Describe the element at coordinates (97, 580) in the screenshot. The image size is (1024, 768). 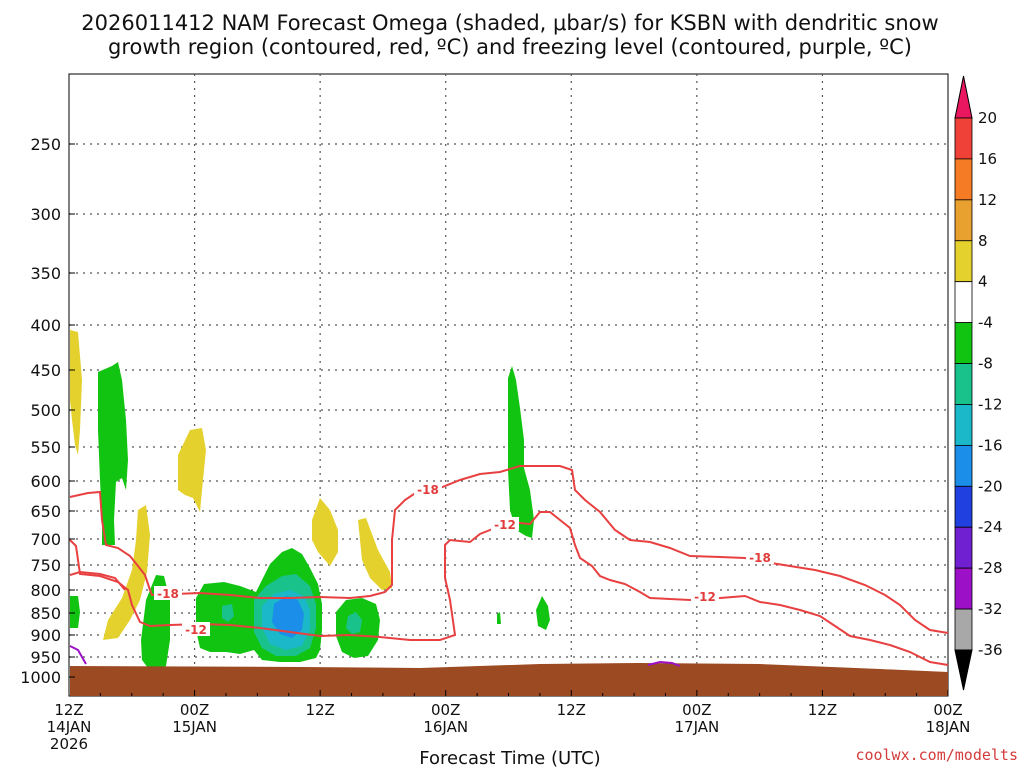
I see `contour-minus18-left` at that location.